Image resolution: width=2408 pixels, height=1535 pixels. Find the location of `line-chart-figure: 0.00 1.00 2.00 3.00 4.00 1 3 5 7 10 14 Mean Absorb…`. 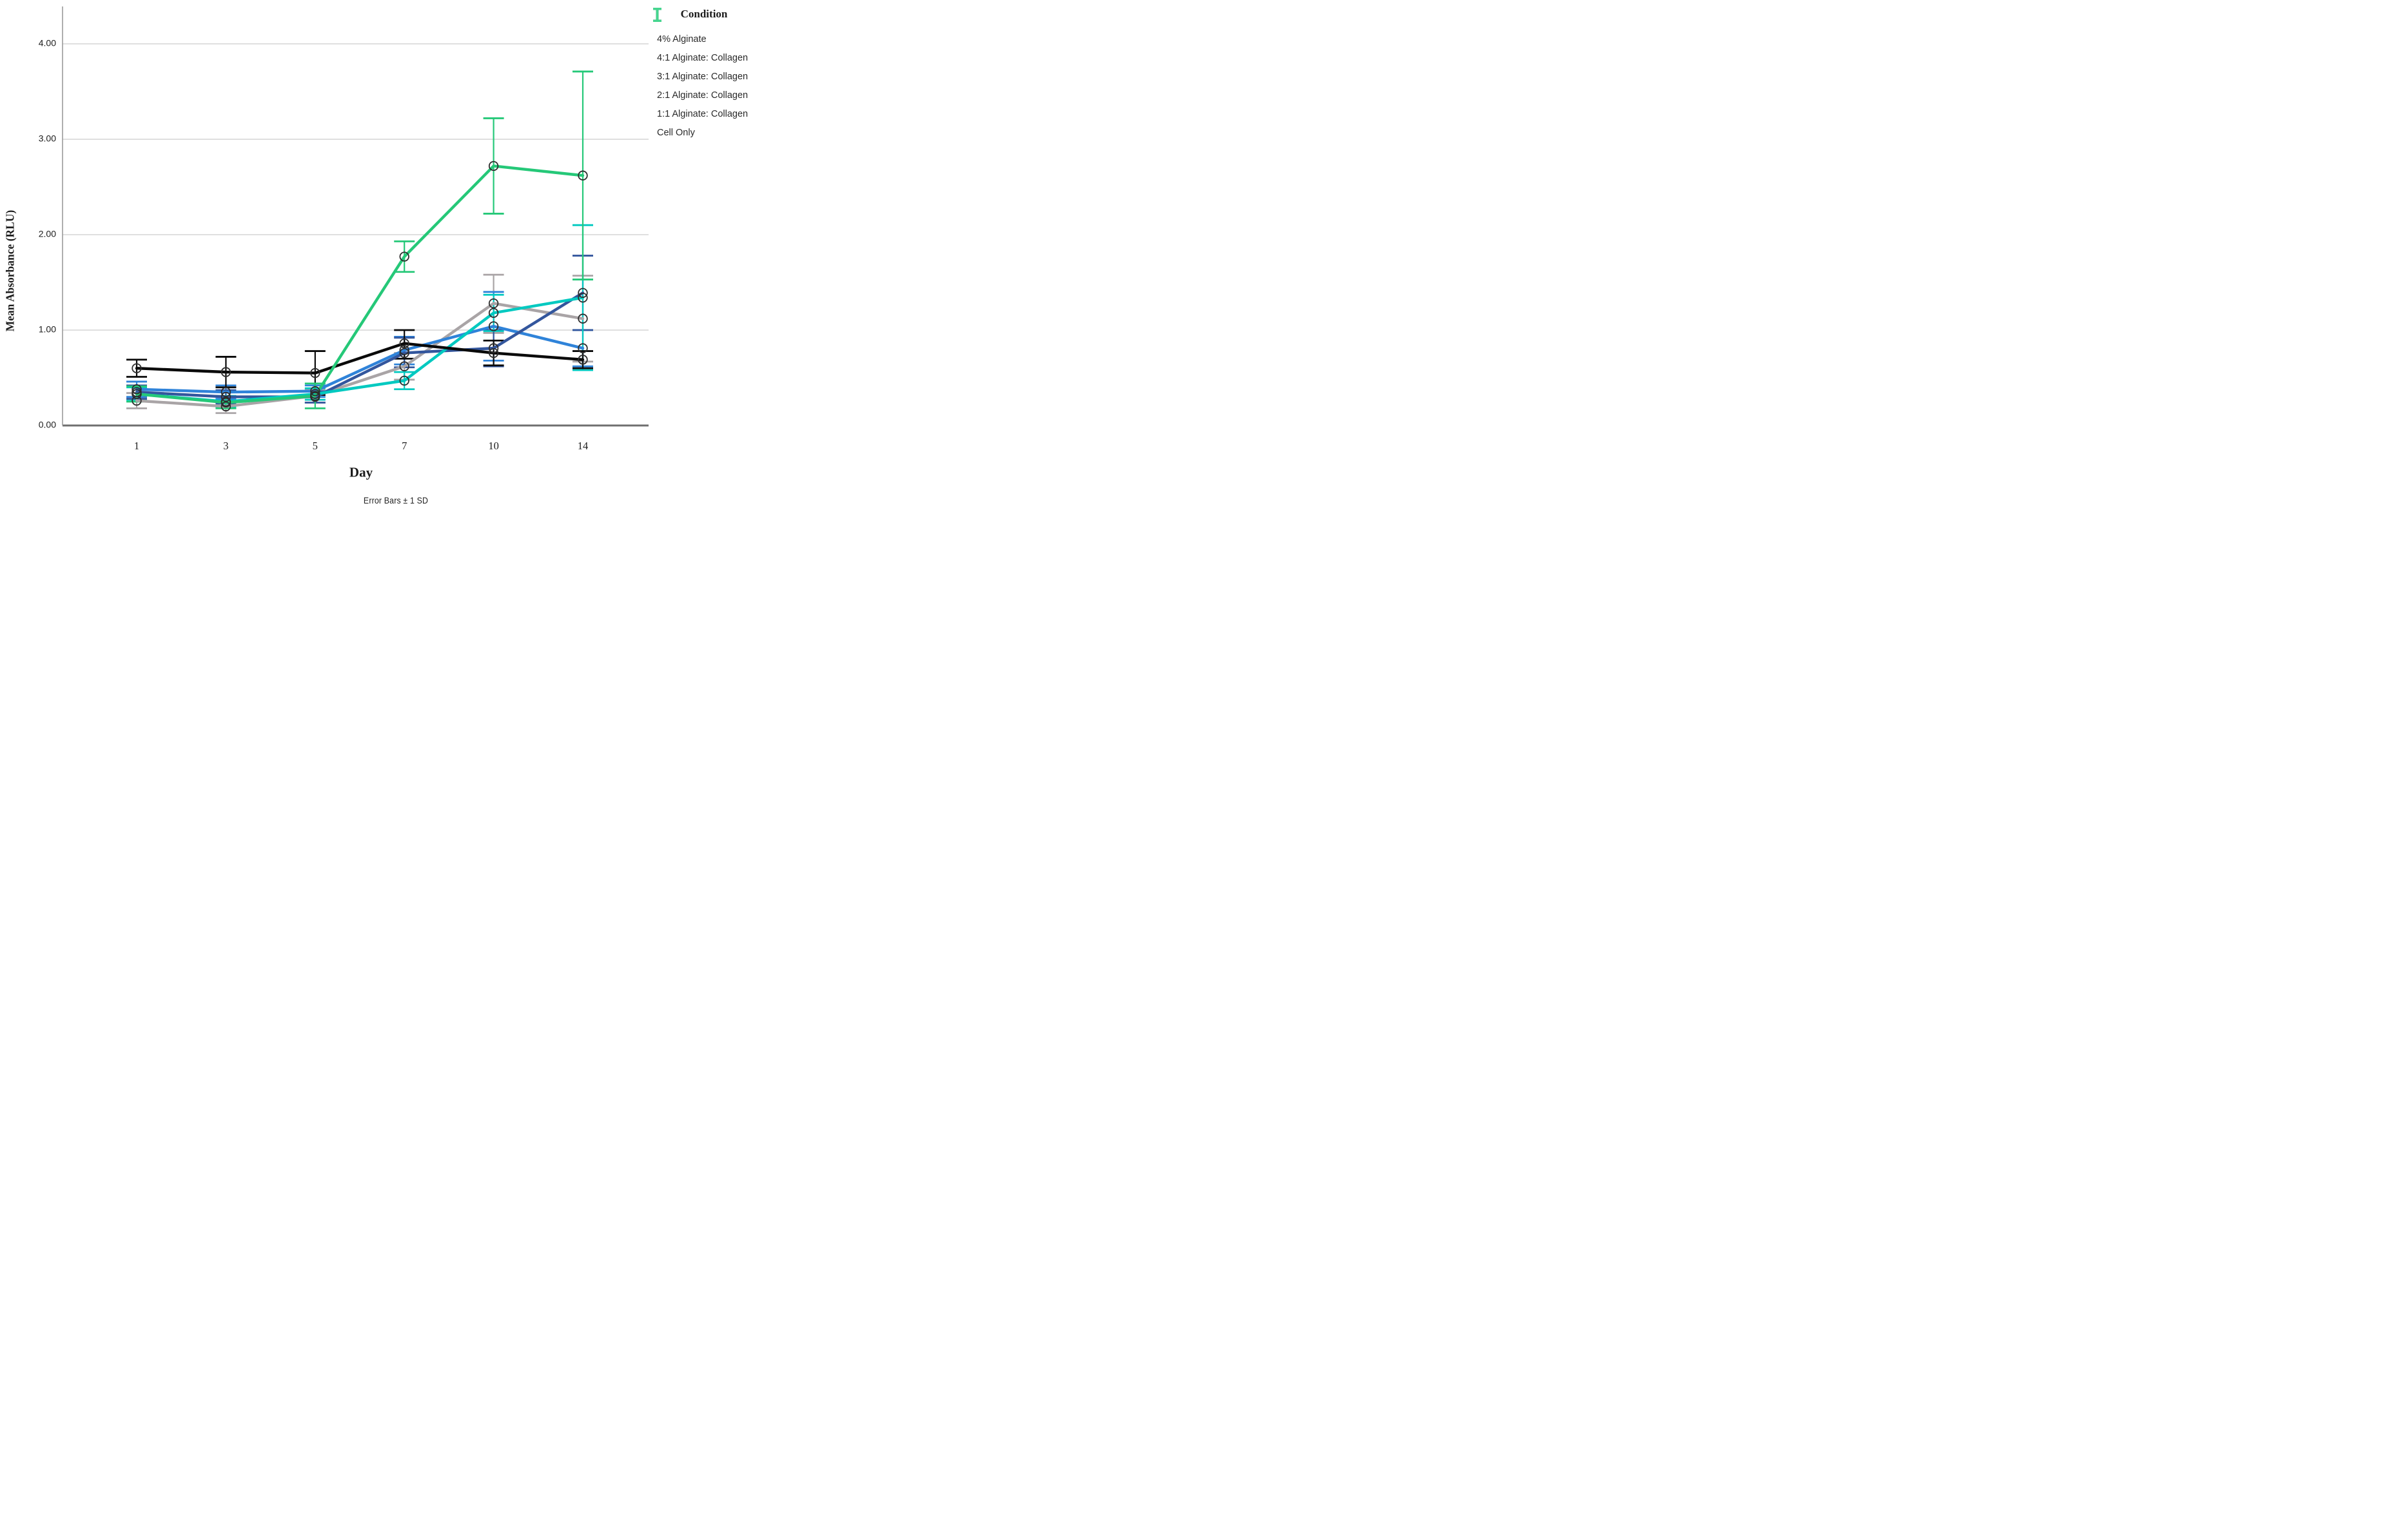

line-chart-figure: 0.00 1.00 2.00 3.00 4.00 1 3 5 7 10 14 Mean Absorb… is located at coordinates (401, 256).